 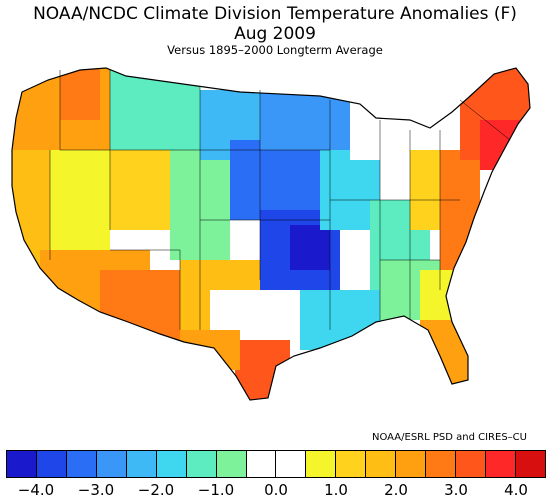 I want to click on map-period: Aug 2009, so click(x=275, y=34).